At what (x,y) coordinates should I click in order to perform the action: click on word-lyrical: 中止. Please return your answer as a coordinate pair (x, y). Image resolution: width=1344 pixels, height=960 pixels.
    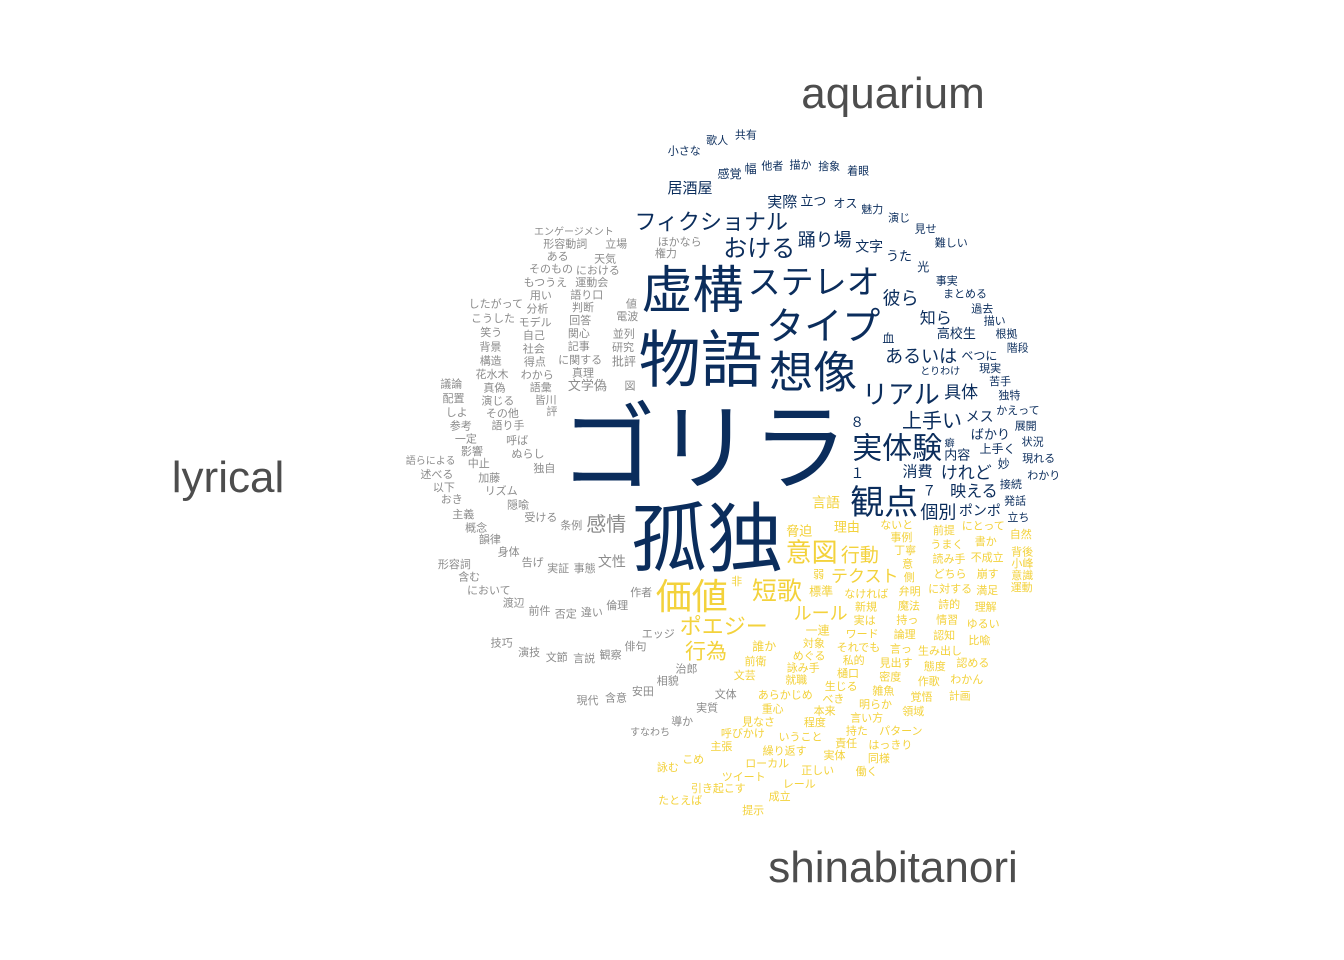
    Looking at the image, I should click on (479, 463).